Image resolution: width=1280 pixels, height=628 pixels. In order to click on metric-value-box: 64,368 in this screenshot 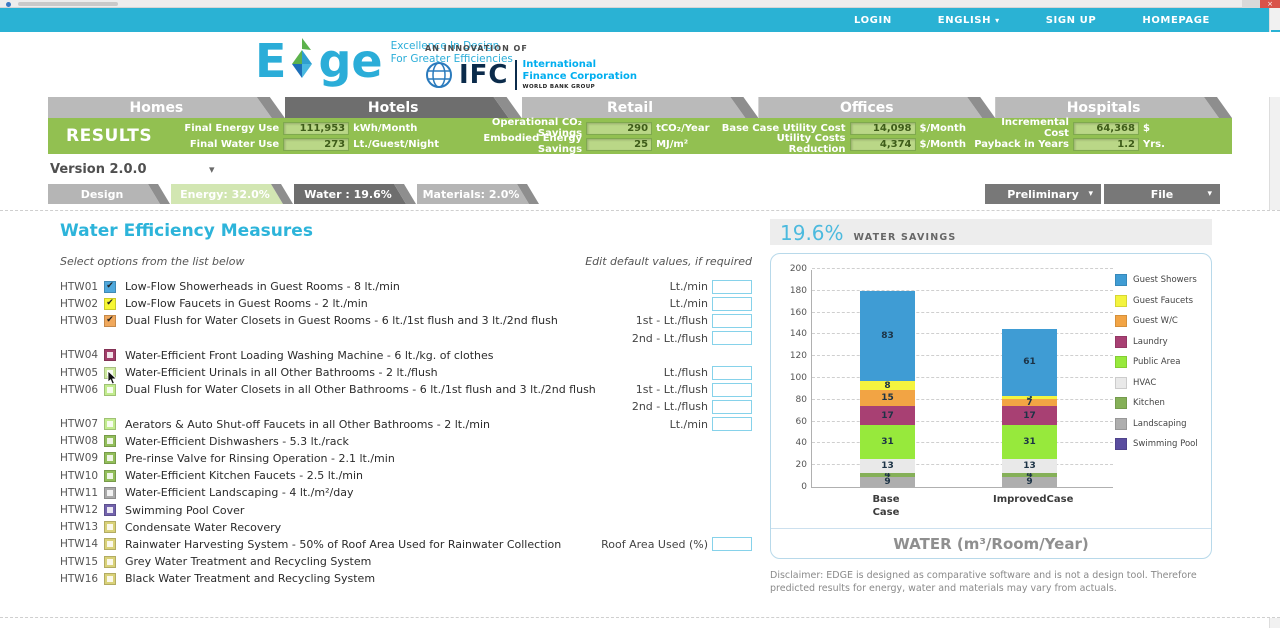, I will do `click(1105, 128)`.